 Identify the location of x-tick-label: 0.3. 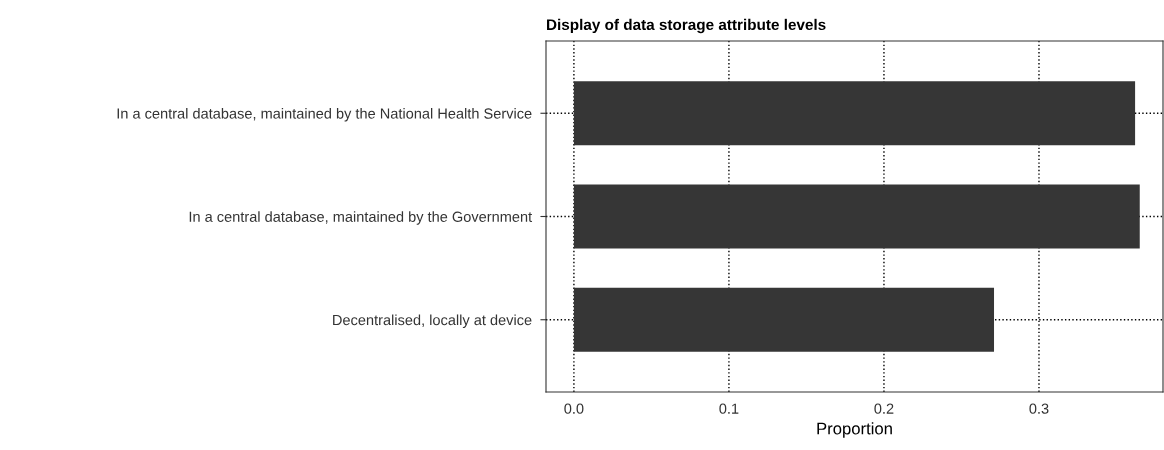
(1039, 408).